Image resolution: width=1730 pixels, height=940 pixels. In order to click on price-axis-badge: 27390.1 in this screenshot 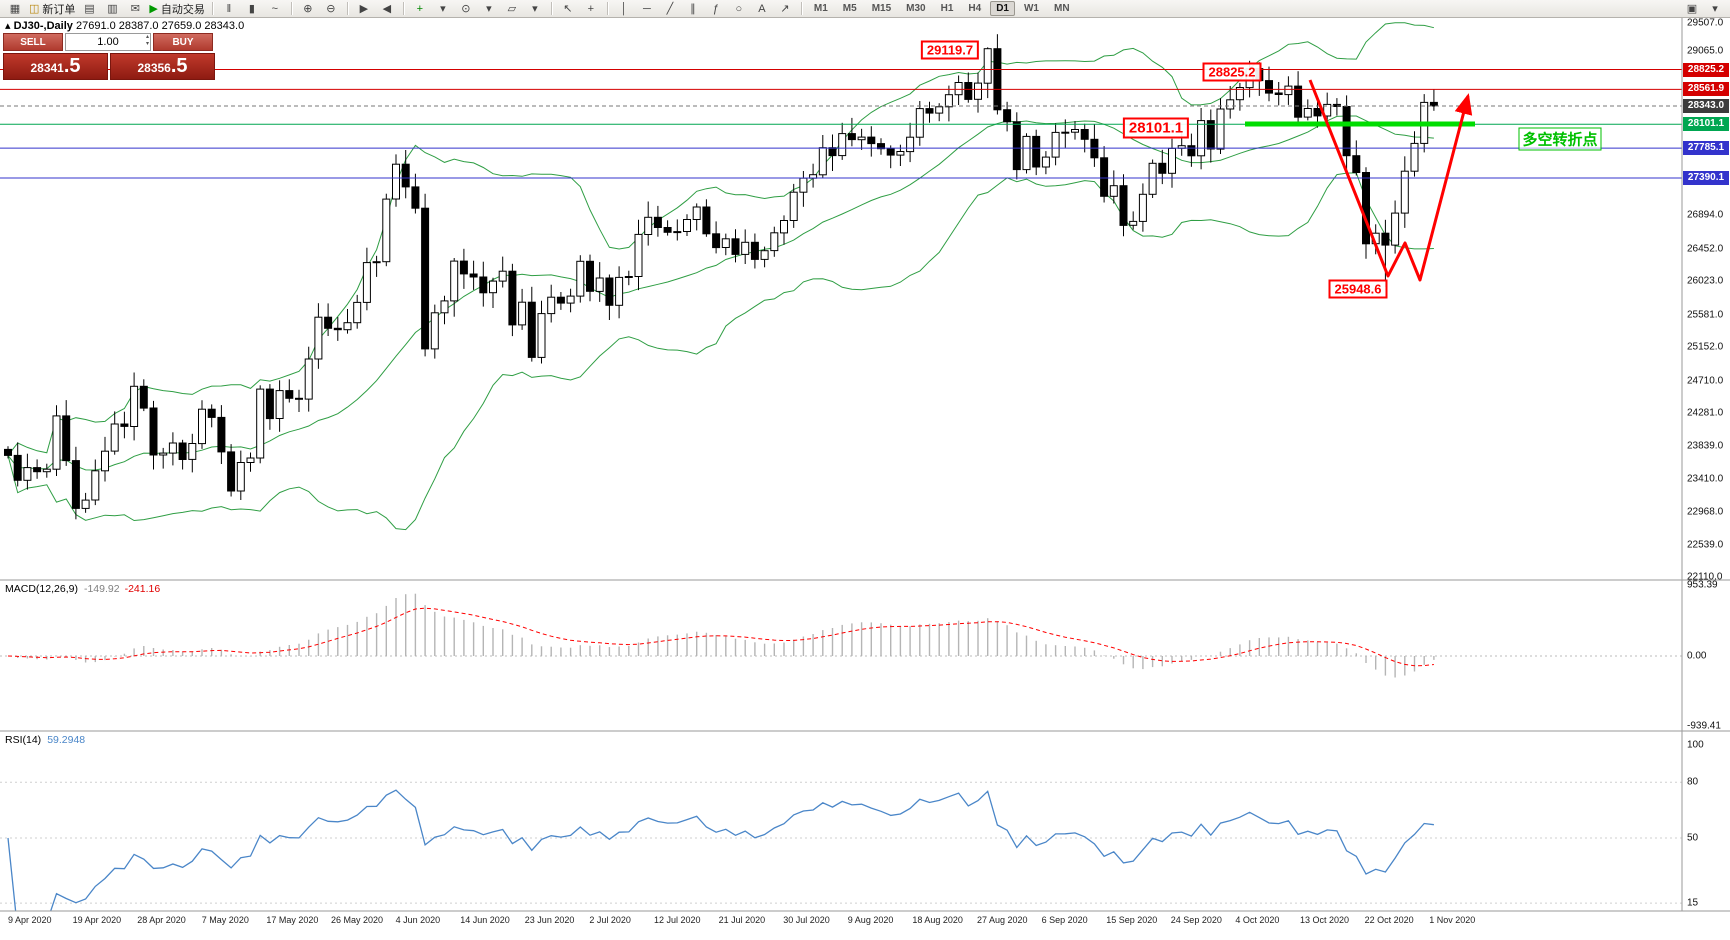, I will do `click(1706, 177)`.